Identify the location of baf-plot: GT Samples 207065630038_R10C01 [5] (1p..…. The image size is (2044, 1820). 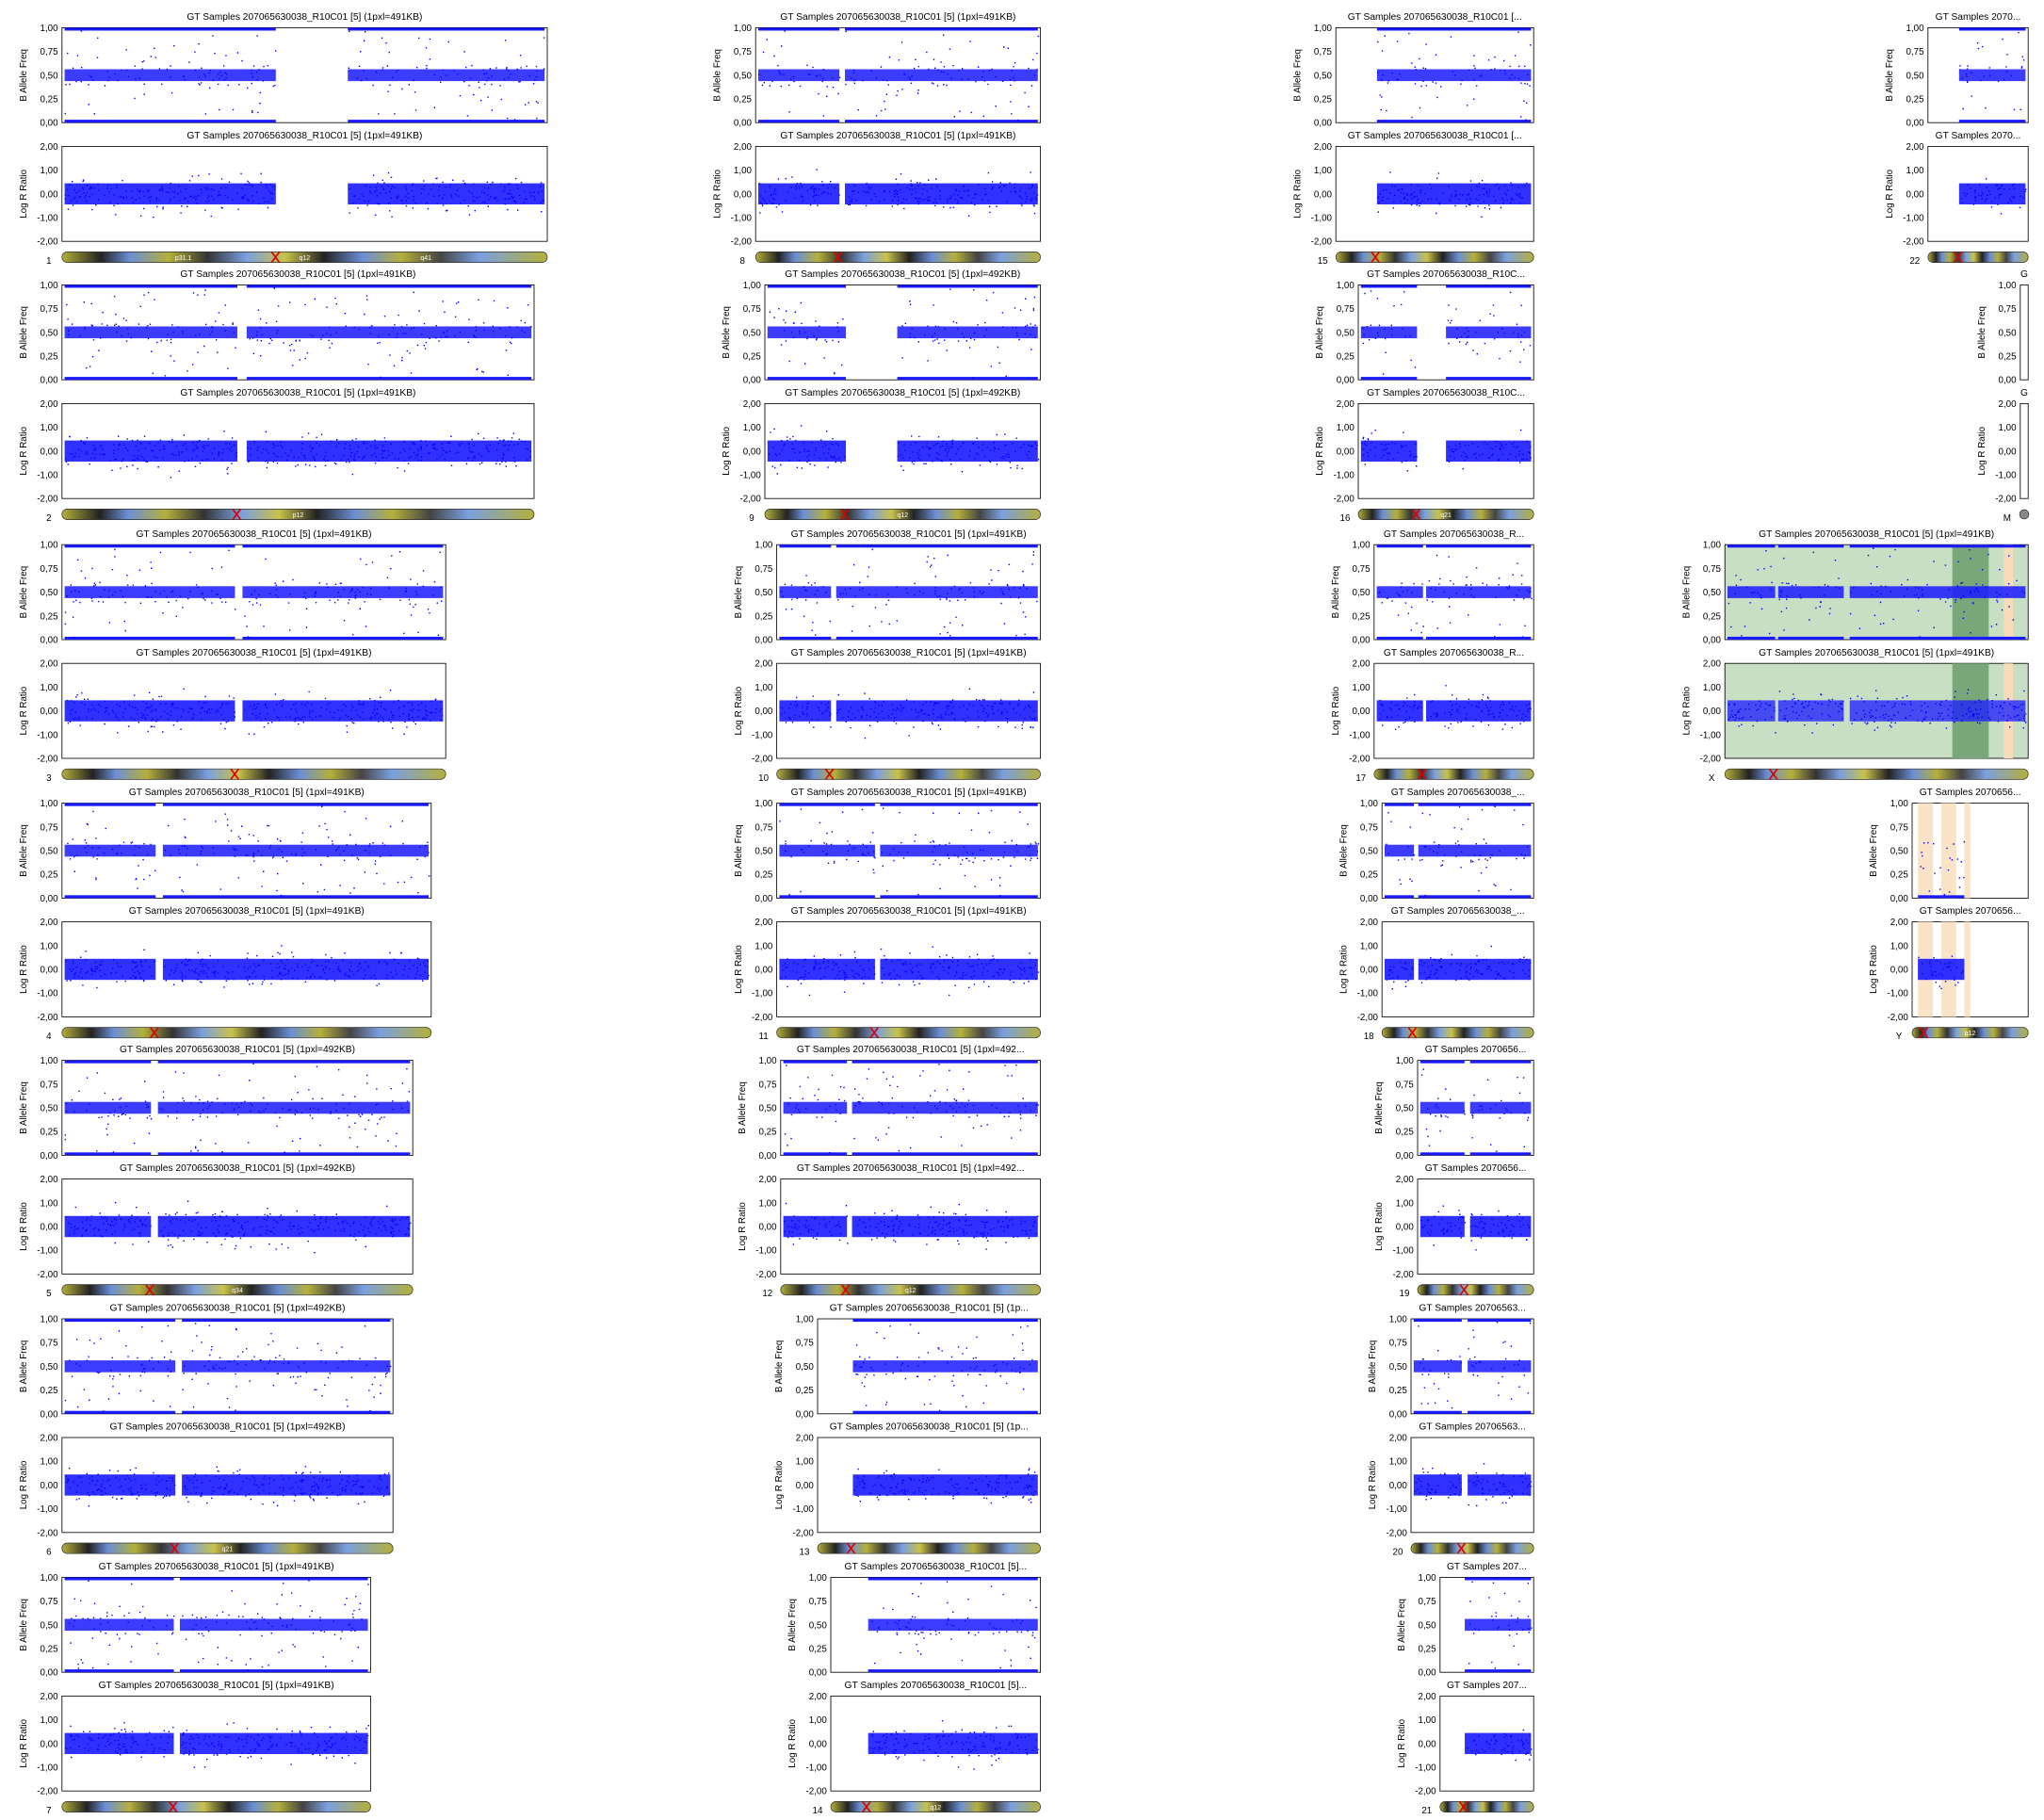
(908, 1362).